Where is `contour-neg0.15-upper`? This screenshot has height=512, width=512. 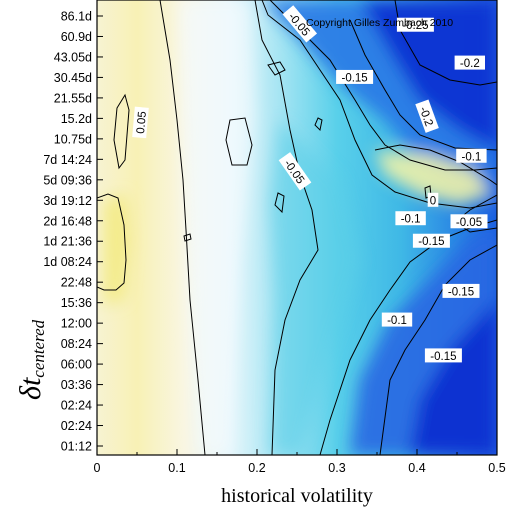 contour-neg0.15-upper is located at coordinates (383, 85).